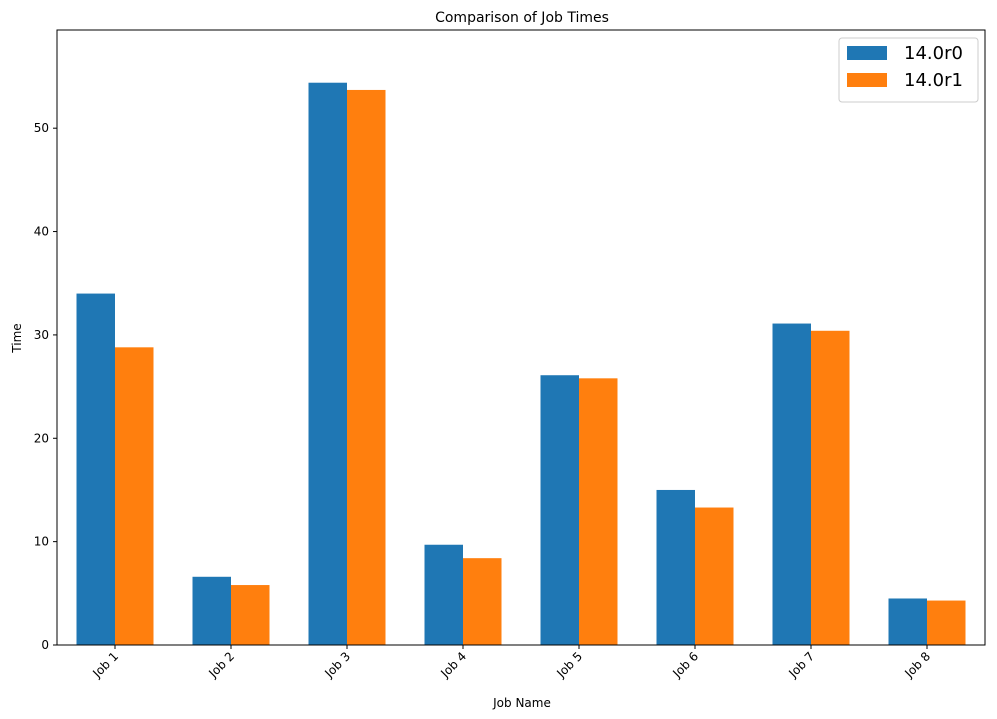  Describe the element at coordinates (569, 665) in the screenshot. I see `x-tick-label: Job 5` at that location.